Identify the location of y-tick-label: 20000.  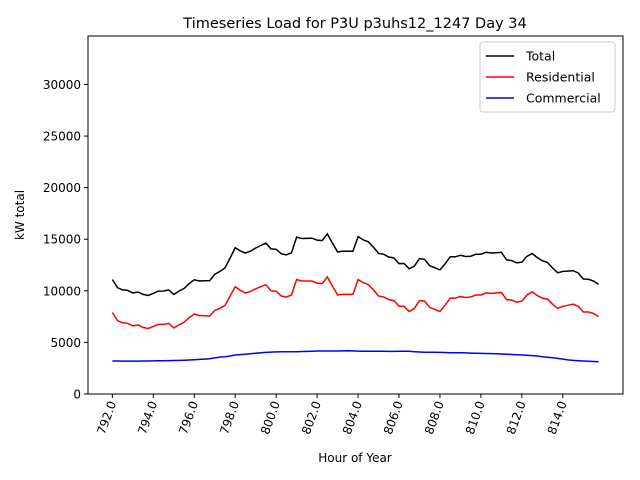
(62, 188).